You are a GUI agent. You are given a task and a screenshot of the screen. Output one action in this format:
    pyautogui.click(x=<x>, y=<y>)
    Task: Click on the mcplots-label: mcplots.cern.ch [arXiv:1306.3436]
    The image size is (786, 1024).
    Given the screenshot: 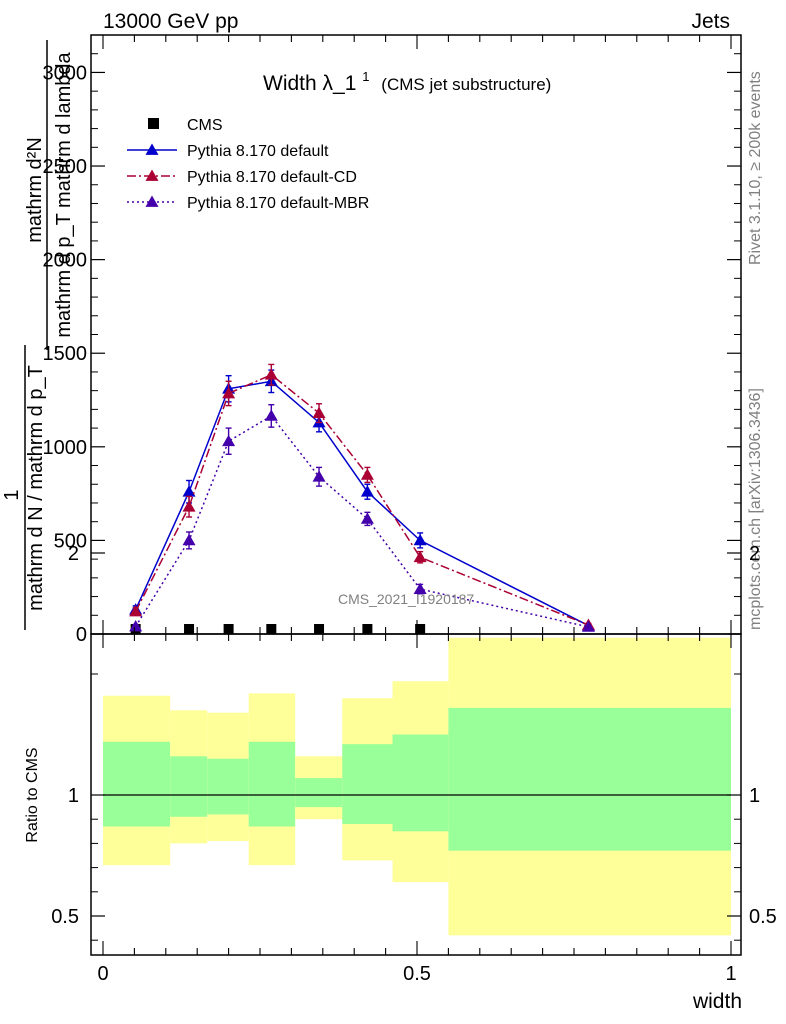 What is the action you would take?
    pyautogui.click(x=755, y=509)
    